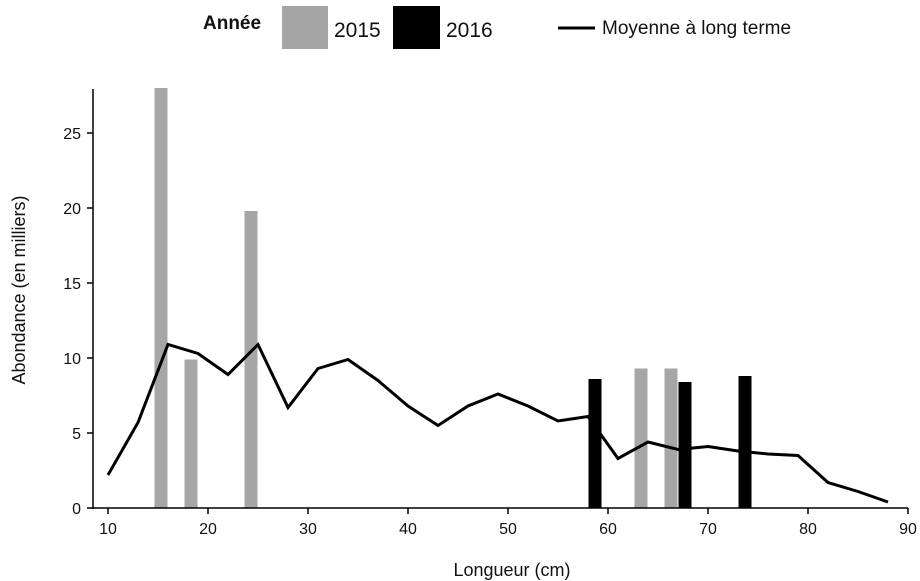  Describe the element at coordinates (232, 23) in the screenshot. I see `legend-title: Année` at that location.